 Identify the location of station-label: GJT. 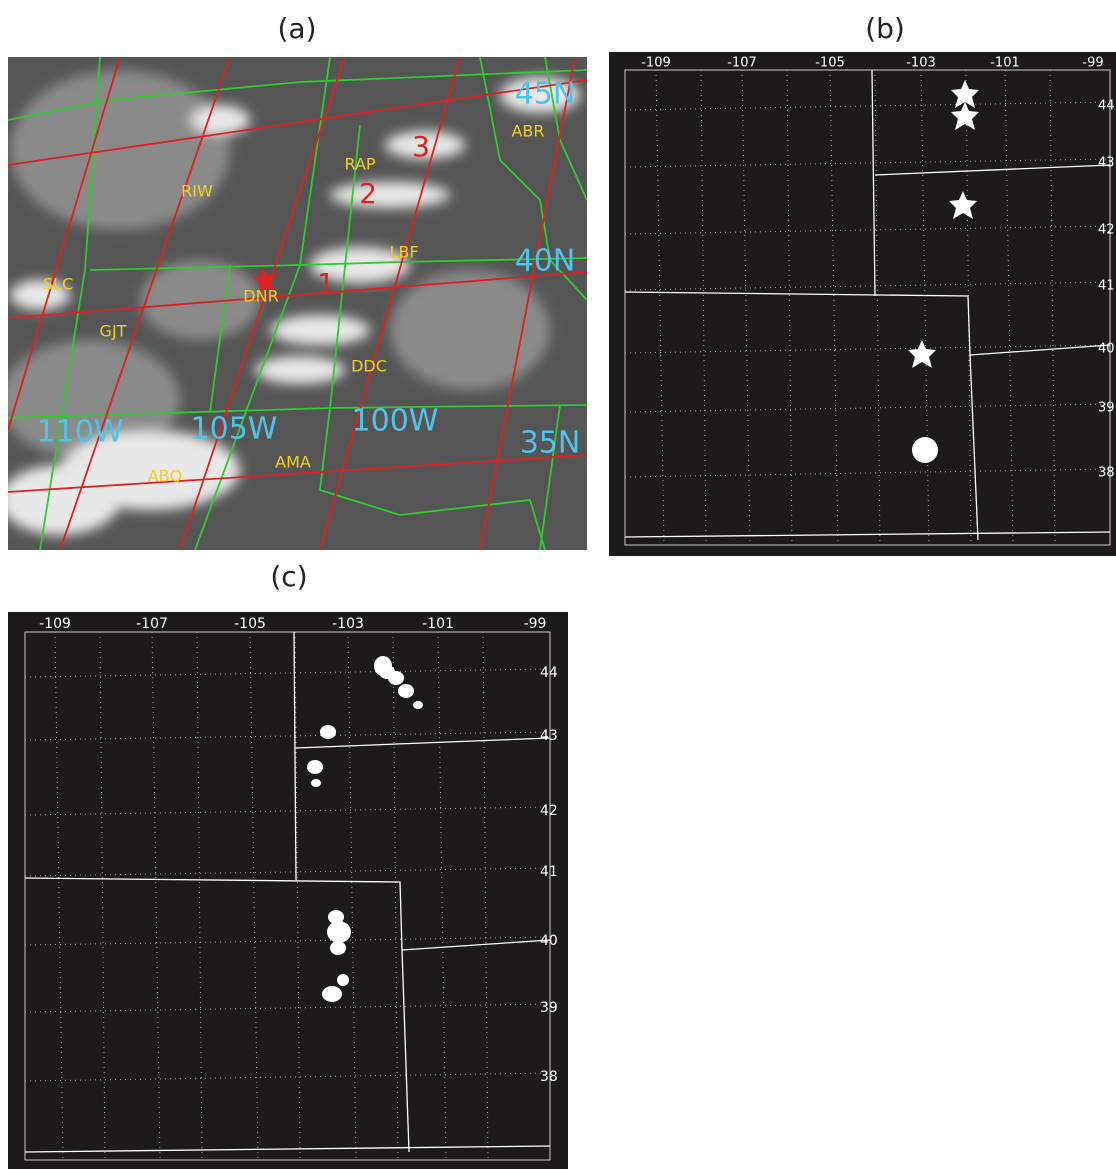
(113, 331).